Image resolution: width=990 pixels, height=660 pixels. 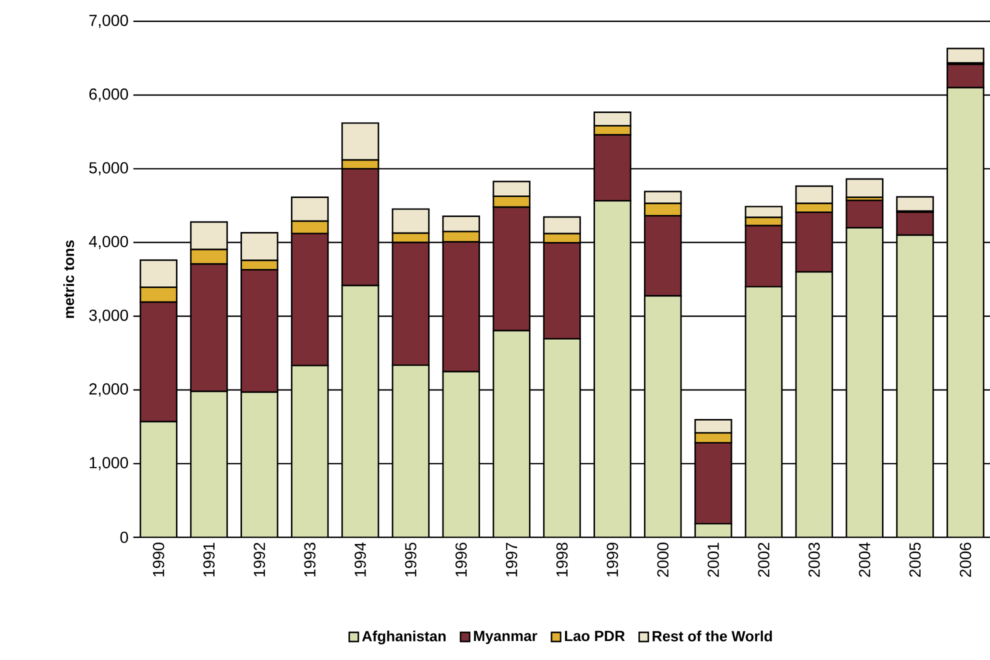 What do you see at coordinates (713, 559) in the screenshot?
I see `x-tick-label: 2001` at bounding box center [713, 559].